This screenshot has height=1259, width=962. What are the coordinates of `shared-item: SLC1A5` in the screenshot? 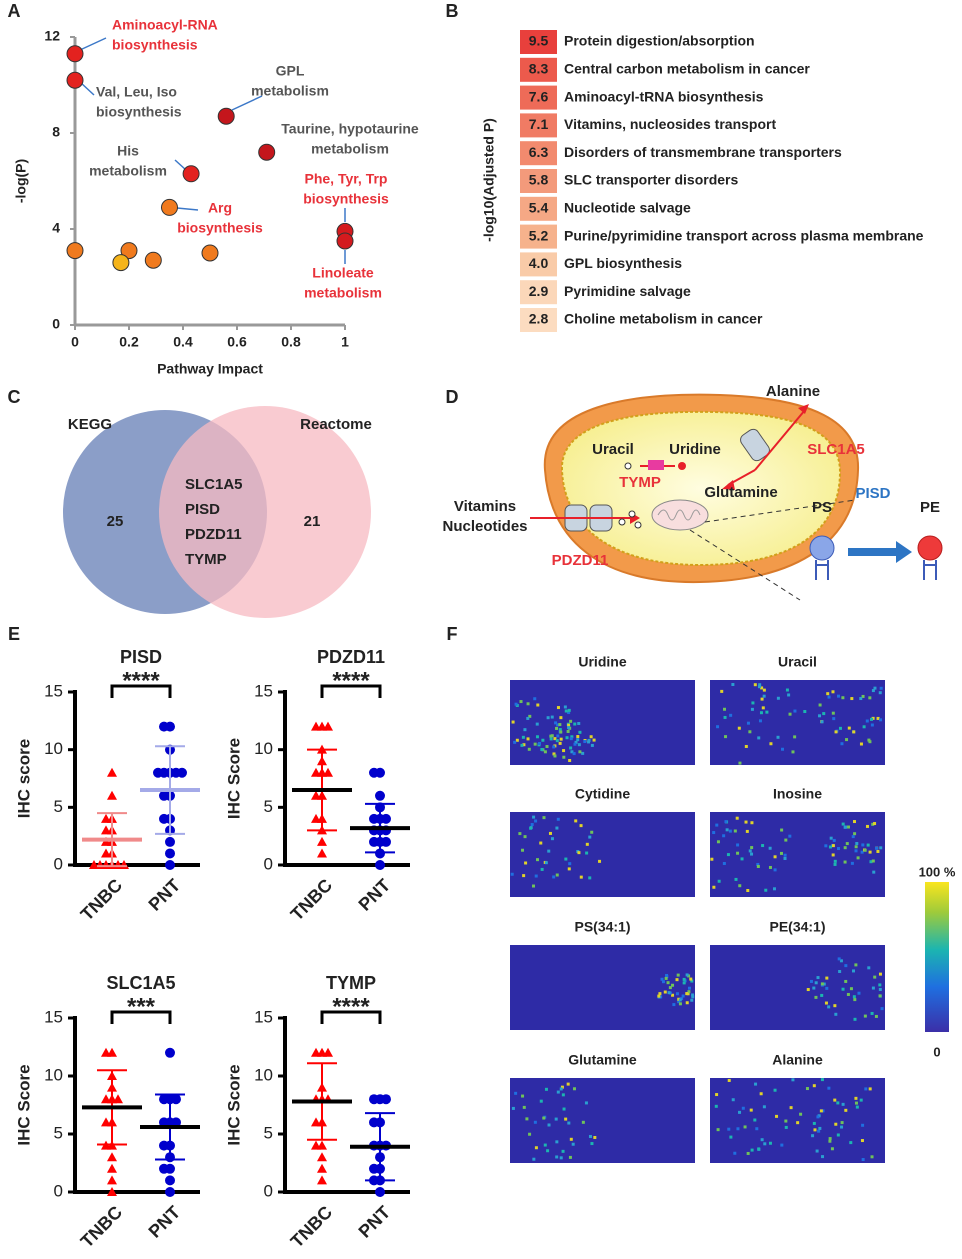 It's located at (214, 484).